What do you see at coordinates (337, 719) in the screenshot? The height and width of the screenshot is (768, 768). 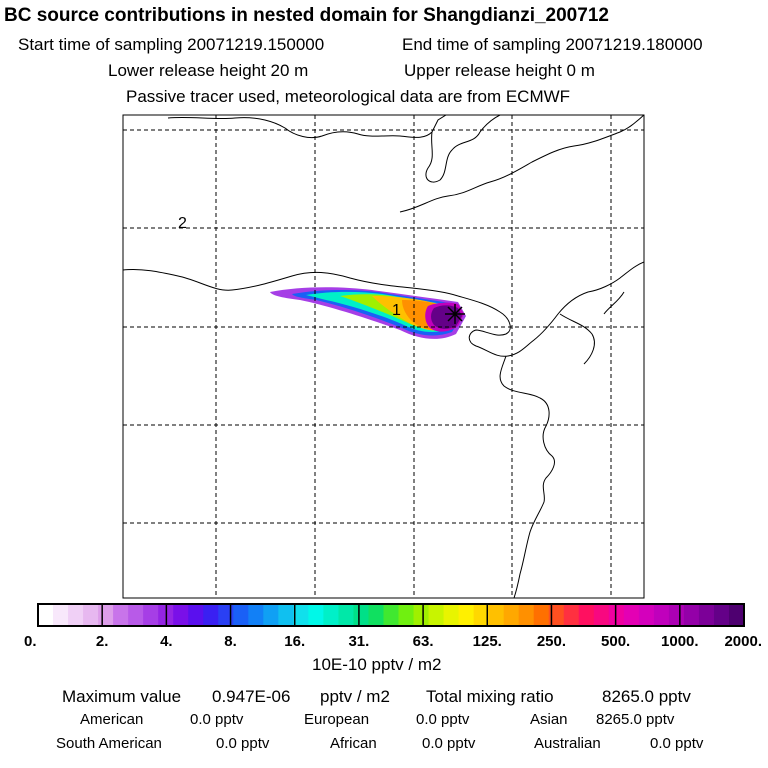 I see `region-name-european: European` at bounding box center [337, 719].